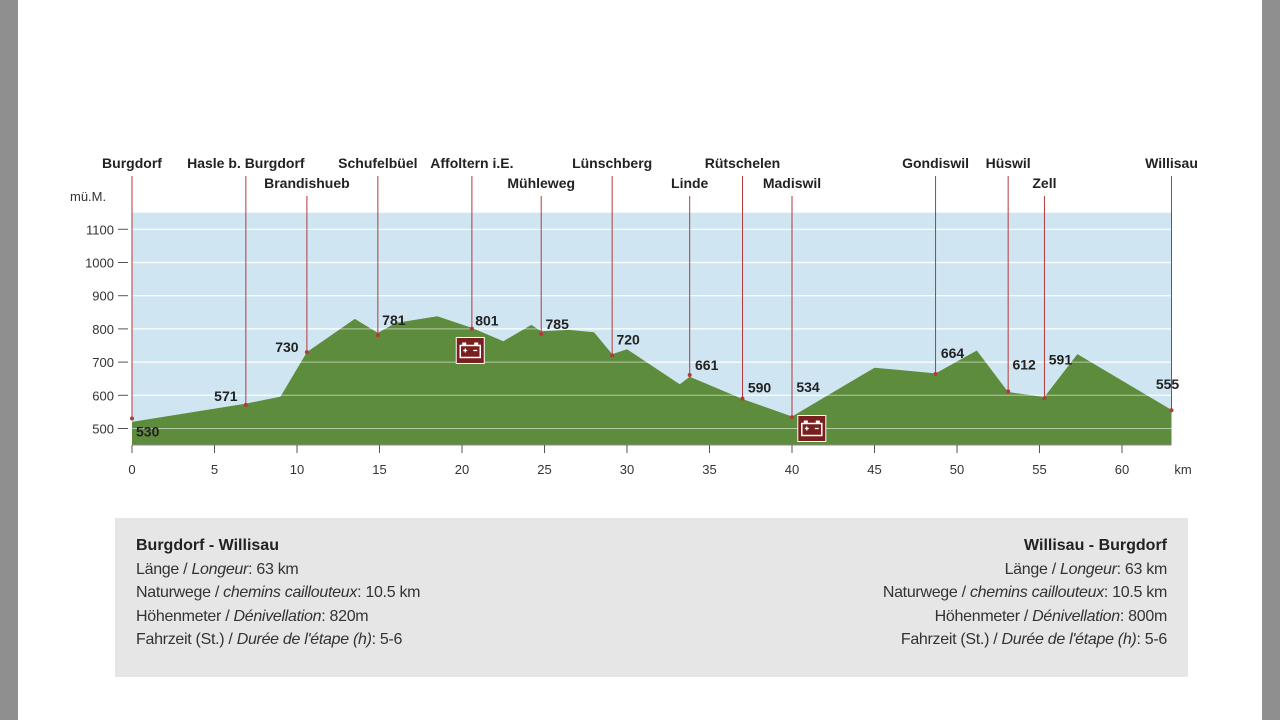 The width and height of the screenshot is (1280, 720). I want to click on x-tick-label: 15, so click(379, 469).